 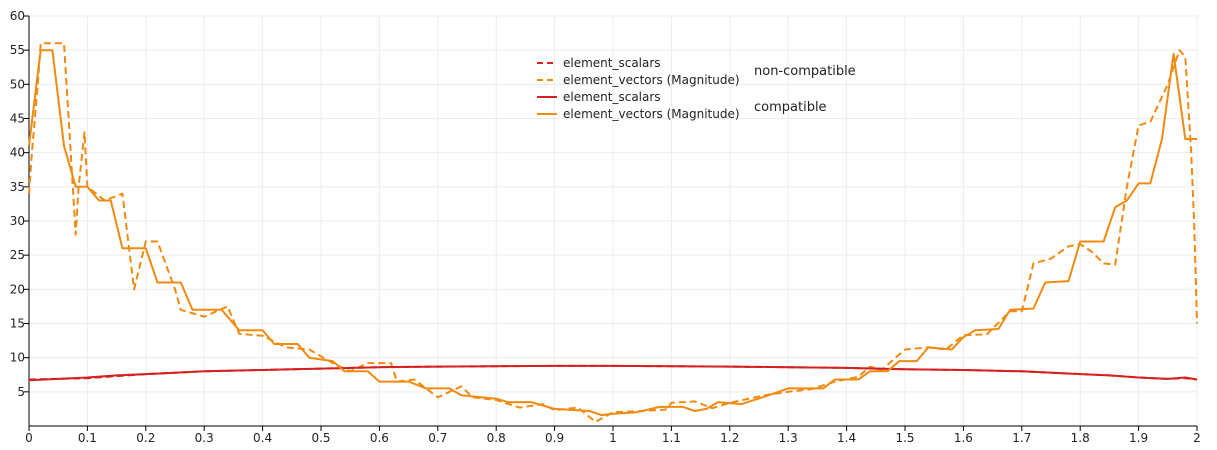 I want to click on x-tick-label: 0.2, so click(x=145, y=438).